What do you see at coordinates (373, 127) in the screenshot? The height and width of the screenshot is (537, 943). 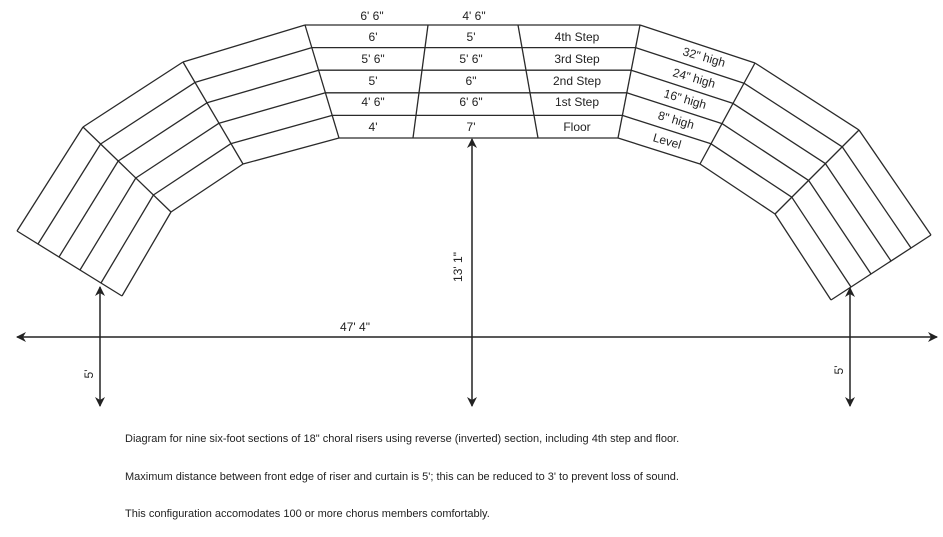 I see `row-label: 4'` at bounding box center [373, 127].